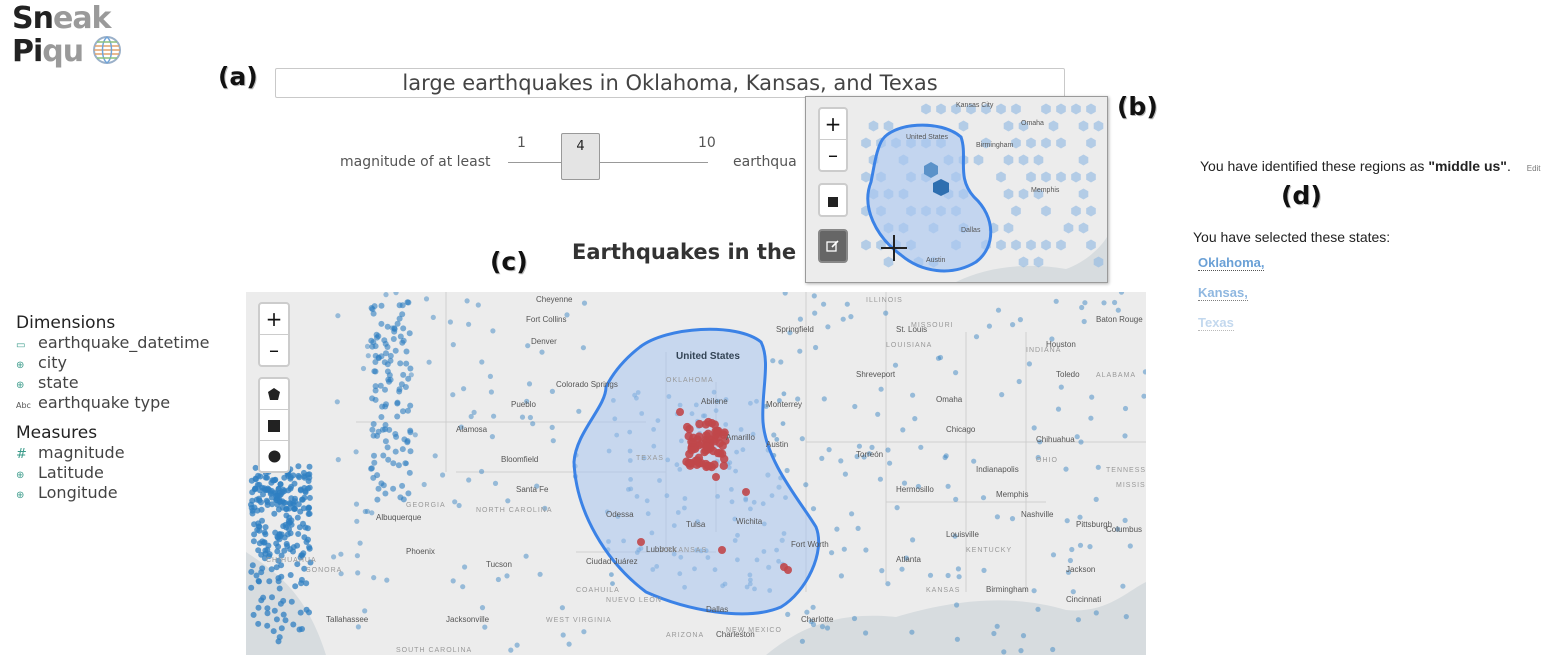 This screenshot has width=1550, height=655. I want to click on field-label: magnitude, so click(81, 452).